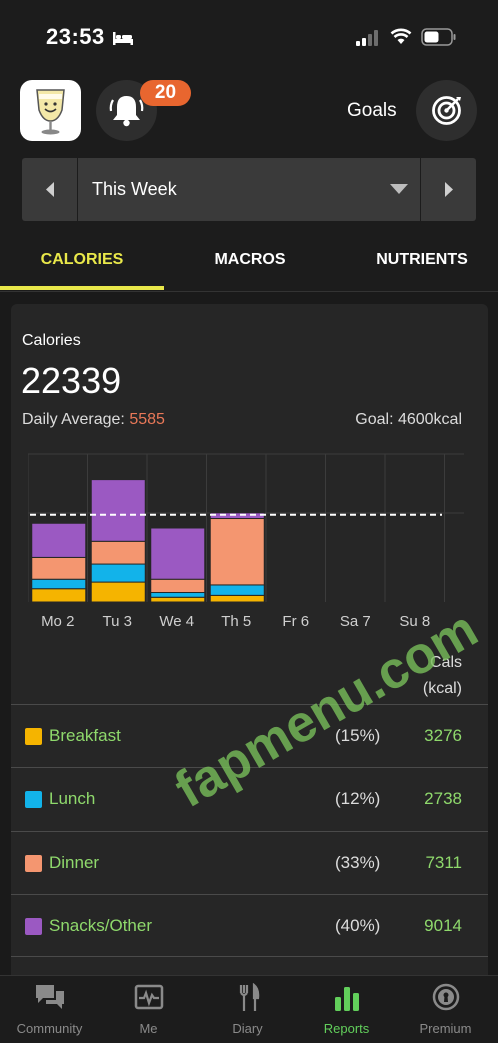 The image size is (498, 1043). Describe the element at coordinates (148, 1028) in the screenshot. I see `nav-label: Me` at that location.